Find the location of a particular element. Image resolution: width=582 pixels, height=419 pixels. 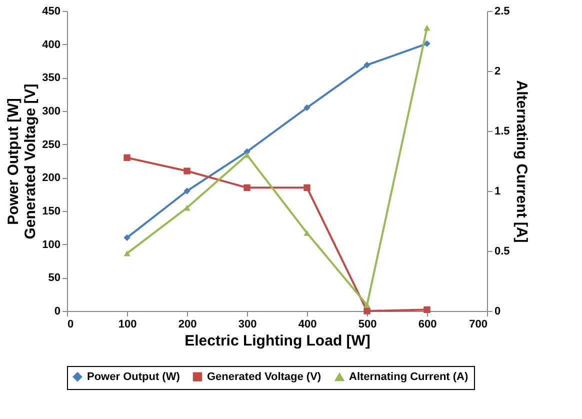

x-tick-label: 300 is located at coordinates (247, 324).